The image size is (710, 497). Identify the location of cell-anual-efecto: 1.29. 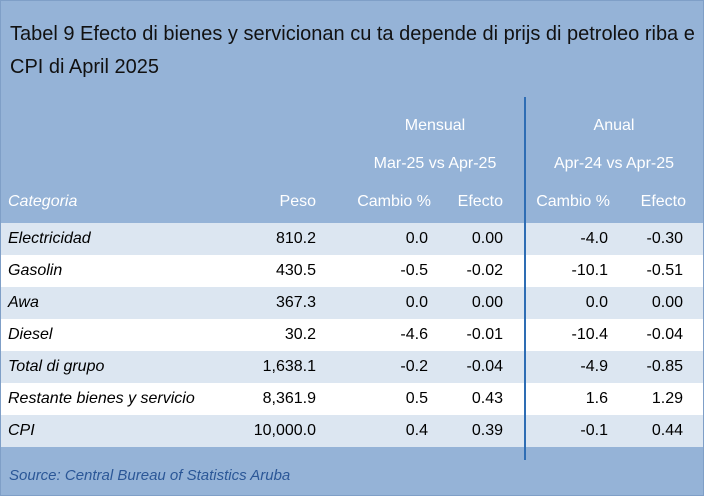
(667, 398).